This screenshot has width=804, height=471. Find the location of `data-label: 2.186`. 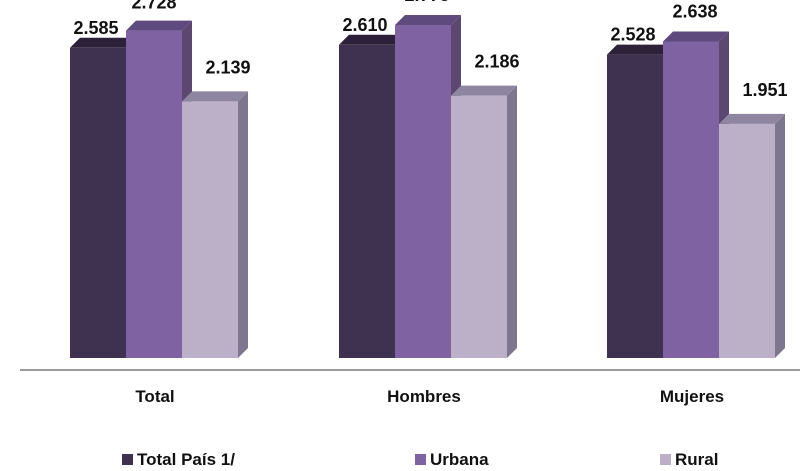

data-label: 2.186 is located at coordinates (496, 62).